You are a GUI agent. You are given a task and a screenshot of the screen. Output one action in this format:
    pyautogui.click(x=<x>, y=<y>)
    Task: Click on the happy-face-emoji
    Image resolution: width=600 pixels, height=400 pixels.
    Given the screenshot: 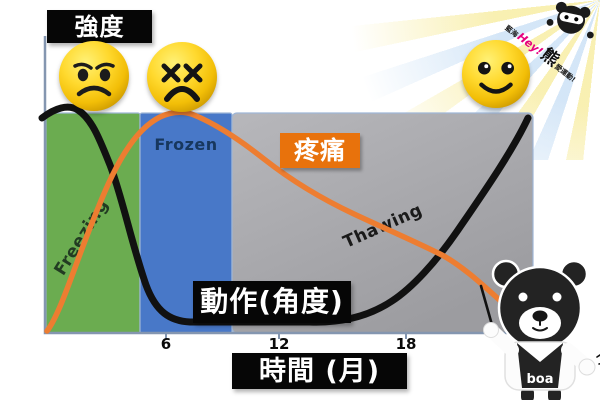 What is the action you would take?
    pyautogui.click(x=496, y=76)
    